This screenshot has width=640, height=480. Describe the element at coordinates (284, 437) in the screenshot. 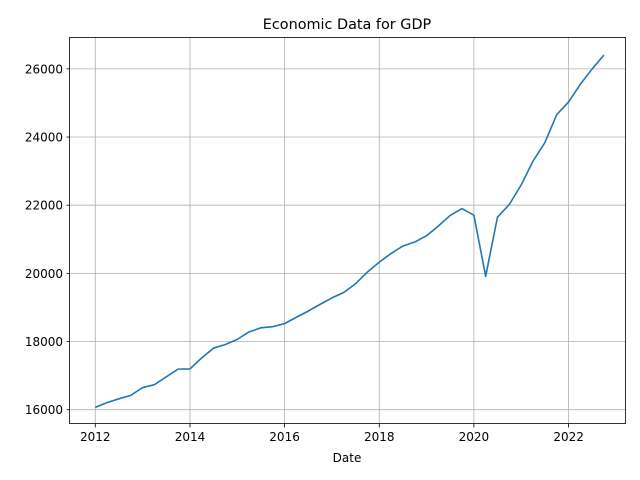

I see `x-tick-label: 2016` at that location.